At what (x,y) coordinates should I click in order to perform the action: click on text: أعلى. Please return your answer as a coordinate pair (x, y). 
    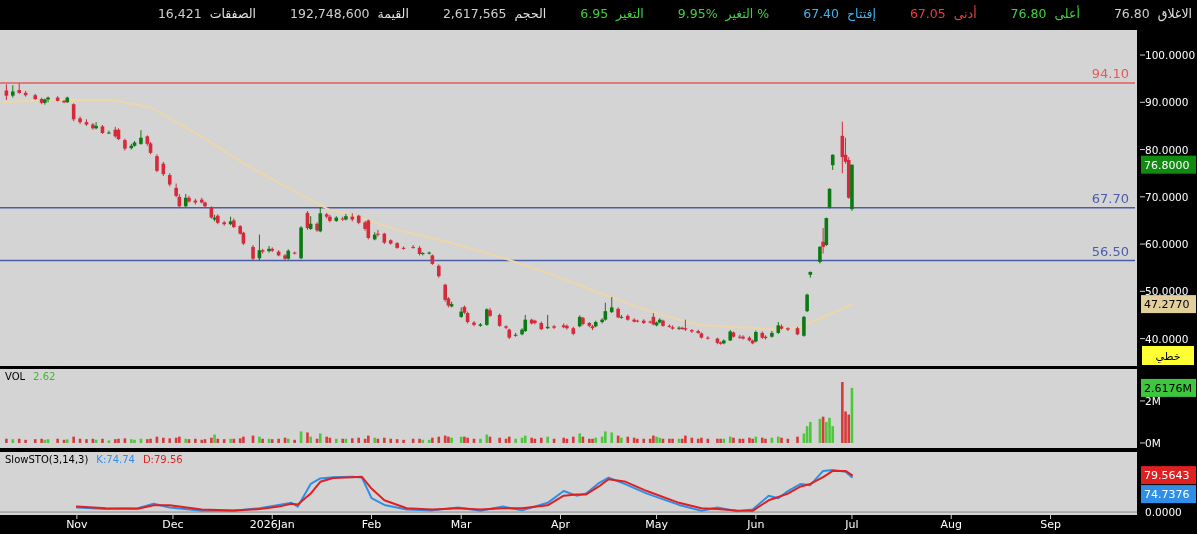
    Looking at the image, I should click on (1067, 13).